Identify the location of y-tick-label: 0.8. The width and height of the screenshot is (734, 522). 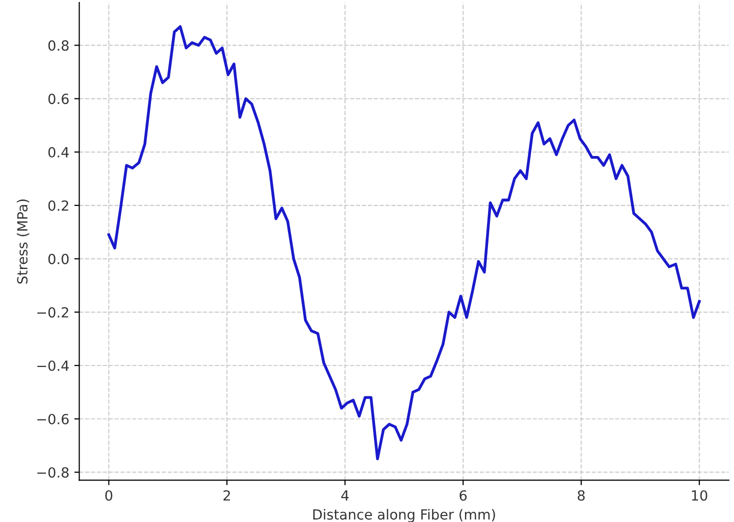
(58, 45).